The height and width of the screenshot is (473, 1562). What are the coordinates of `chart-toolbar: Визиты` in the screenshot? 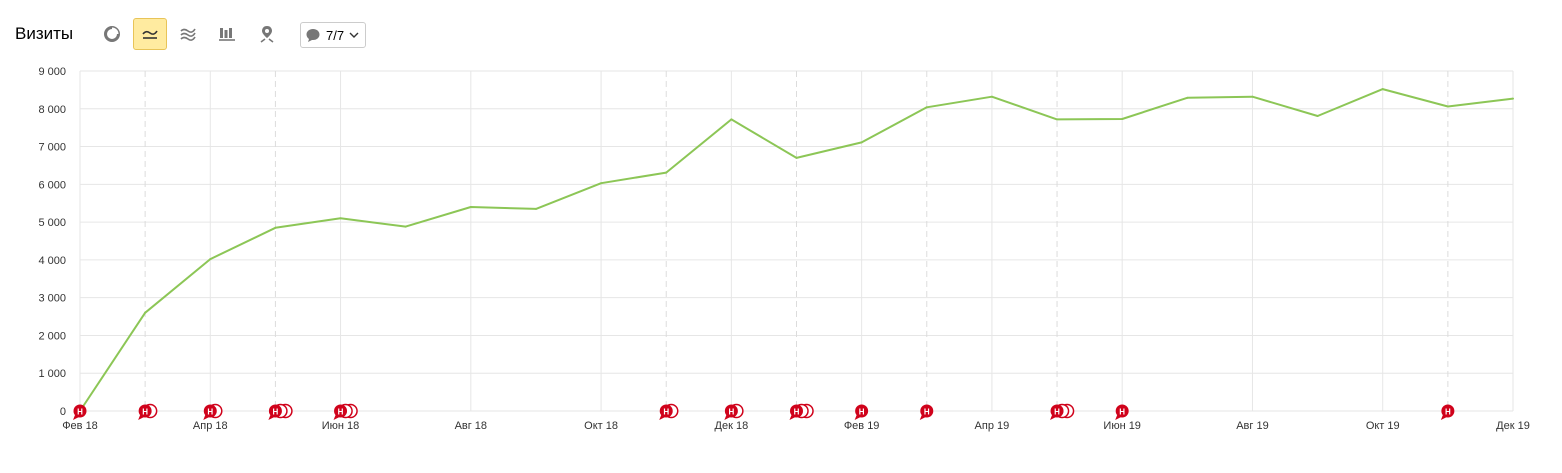 It's located at (260, 35).